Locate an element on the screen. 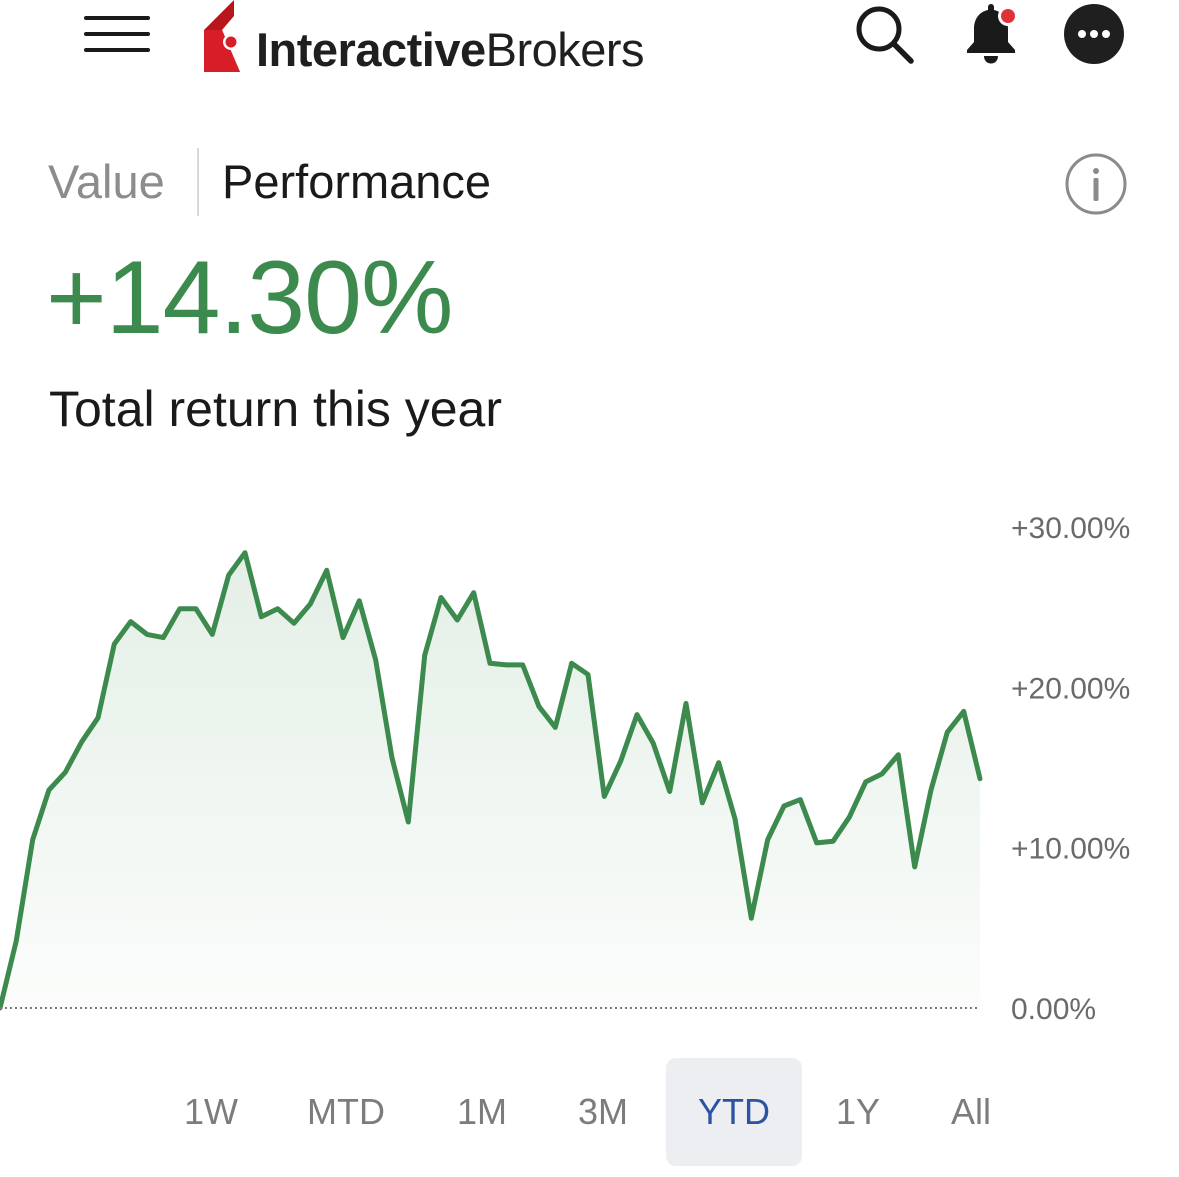  range-option-ytd: YTD is located at coordinates (734, 1112).